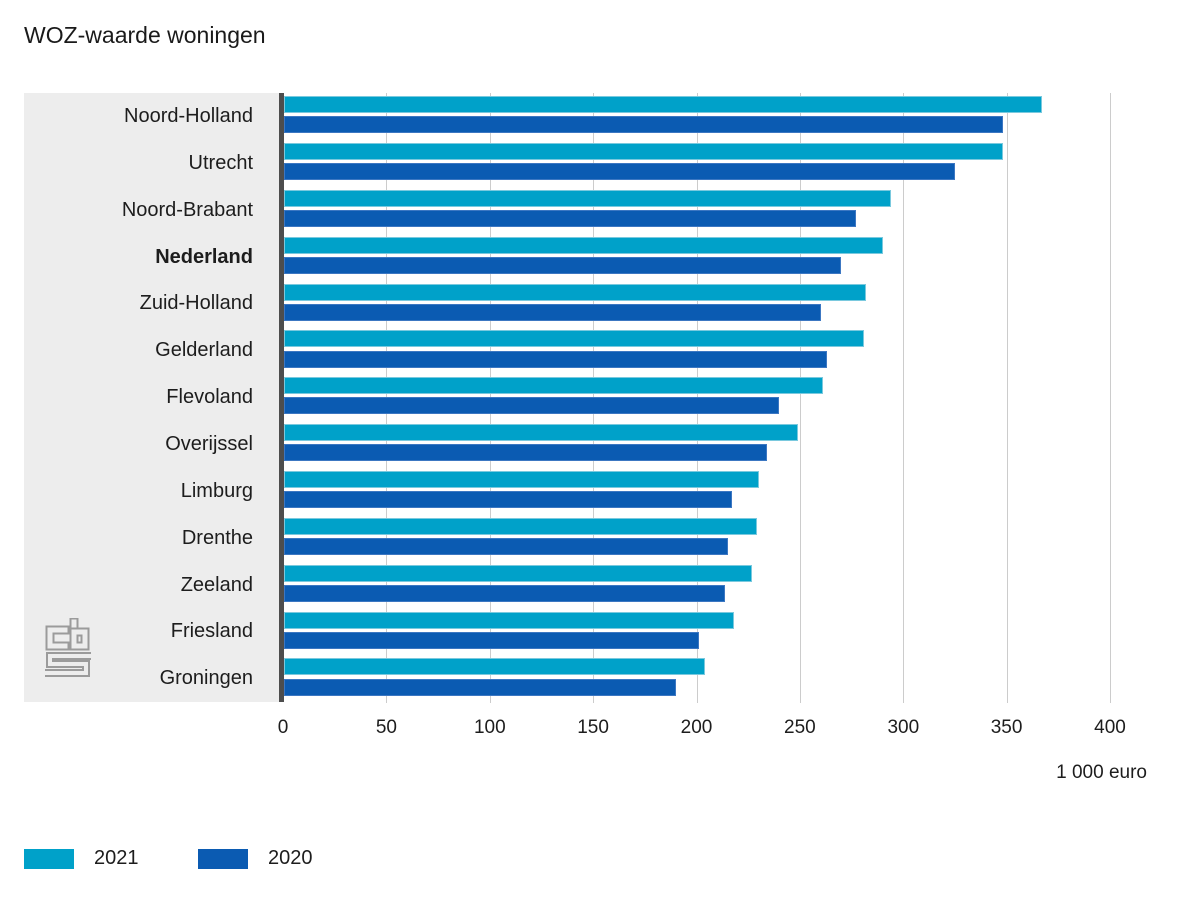 This screenshot has height=900, width=1200. I want to click on bar-2020-limburg, so click(508, 500).